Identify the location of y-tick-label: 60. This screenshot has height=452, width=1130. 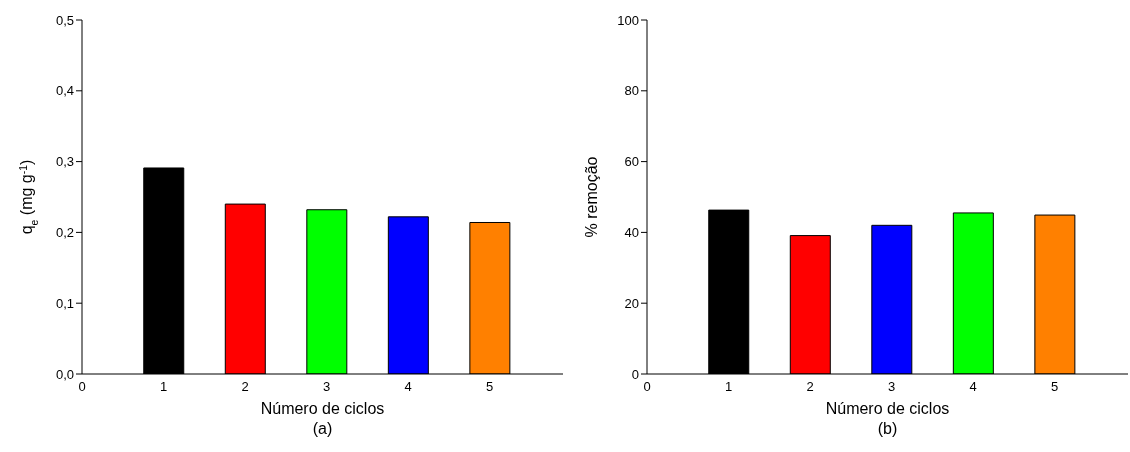
(631, 162).